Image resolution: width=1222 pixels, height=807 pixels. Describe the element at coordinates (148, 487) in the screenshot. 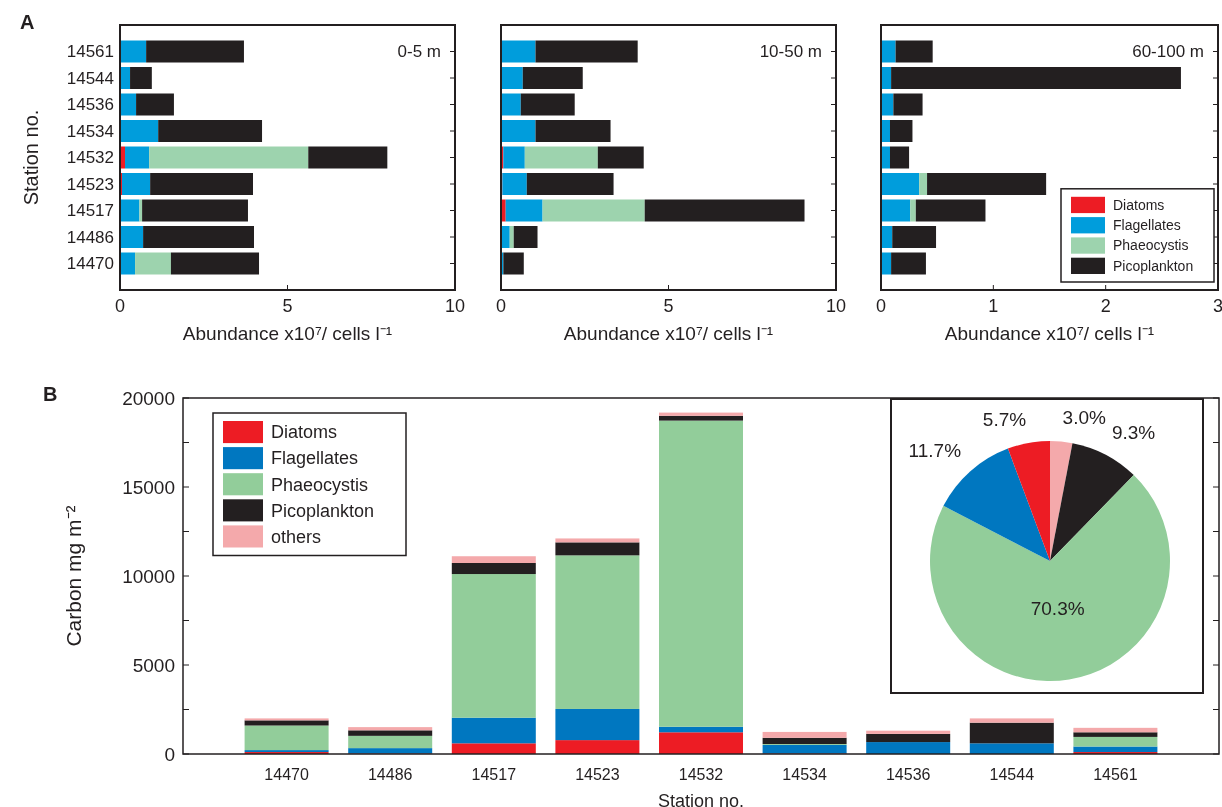

I see `y-tick-label: 15000` at that location.